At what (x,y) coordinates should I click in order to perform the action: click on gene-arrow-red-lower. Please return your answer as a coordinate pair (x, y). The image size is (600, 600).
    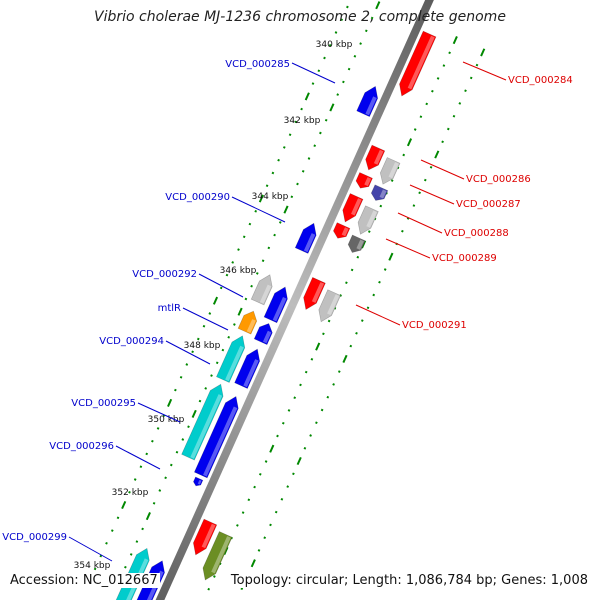
    Looking at the image, I should click on (205, 537).